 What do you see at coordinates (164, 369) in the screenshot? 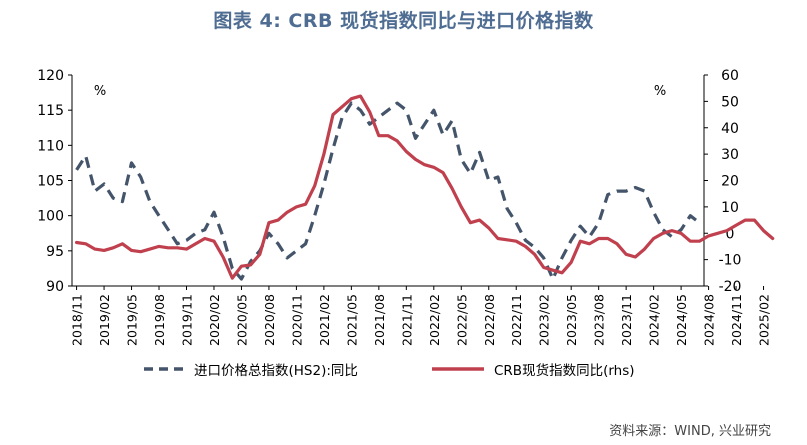
I see `legend-swatch-dashed` at bounding box center [164, 369].